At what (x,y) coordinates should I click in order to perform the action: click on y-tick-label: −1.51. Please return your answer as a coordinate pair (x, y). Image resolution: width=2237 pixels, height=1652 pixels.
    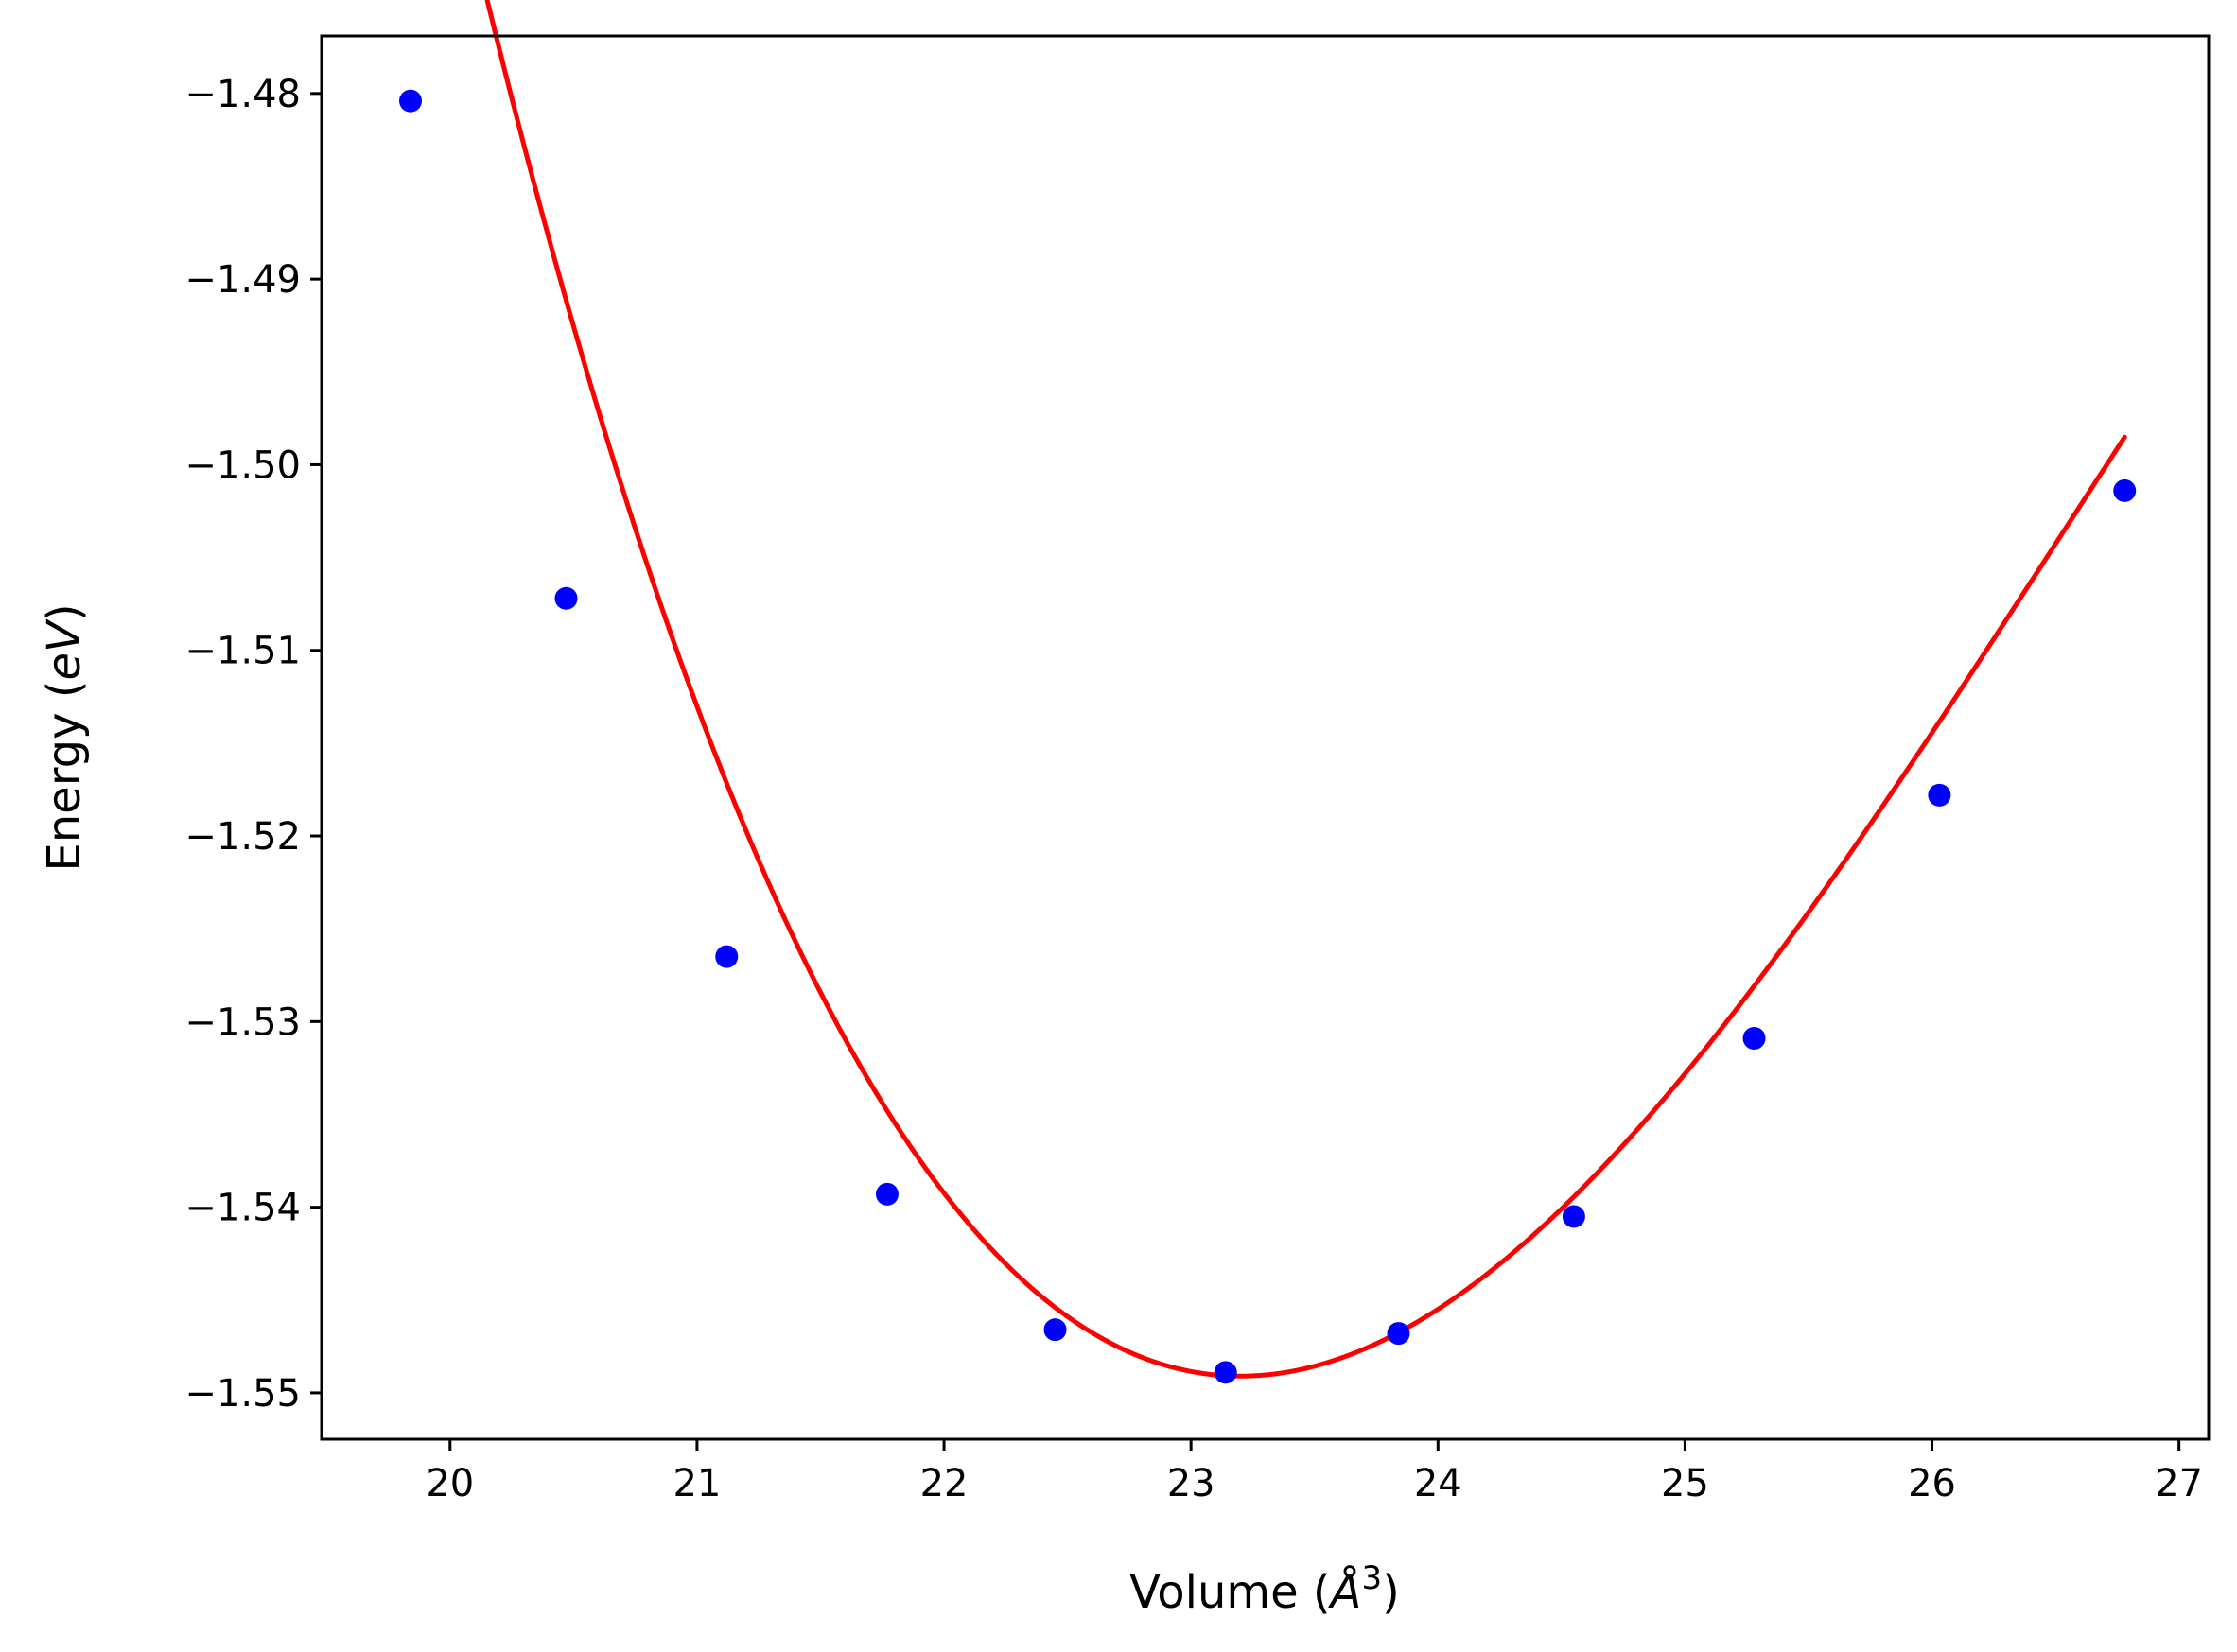
    Looking at the image, I should click on (243, 652).